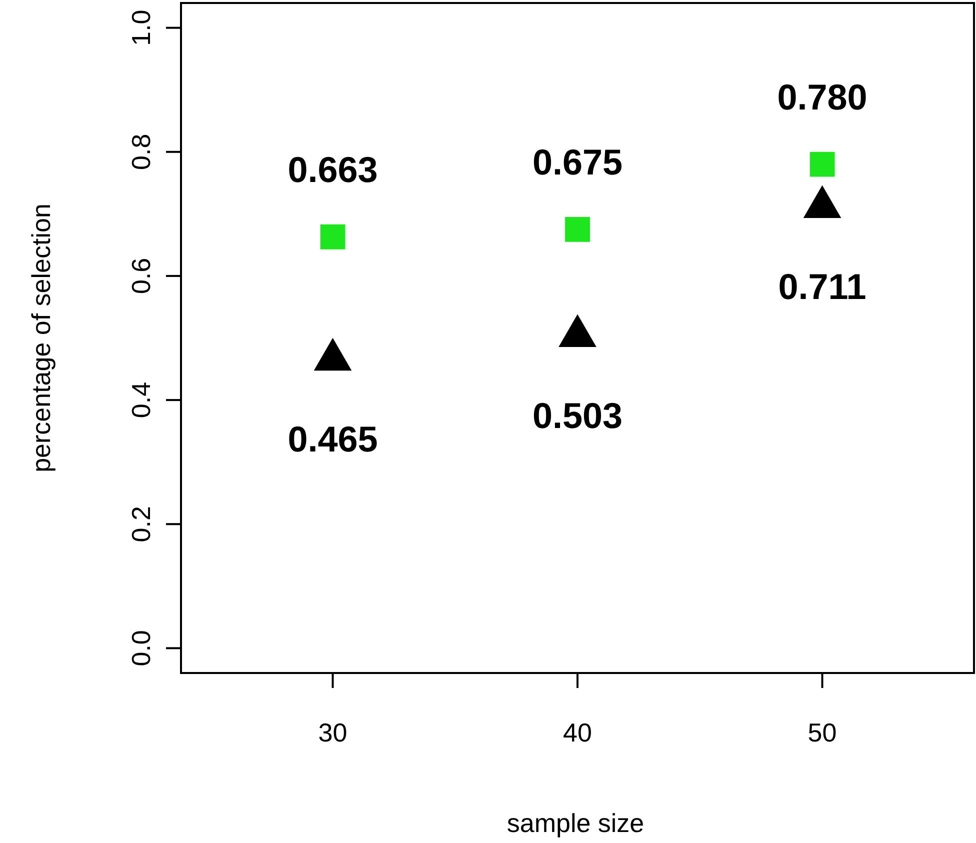 Image resolution: width=976 pixels, height=843 pixels. What do you see at coordinates (141, 152) in the screenshot?
I see `y-tick-label: 0.8` at bounding box center [141, 152].